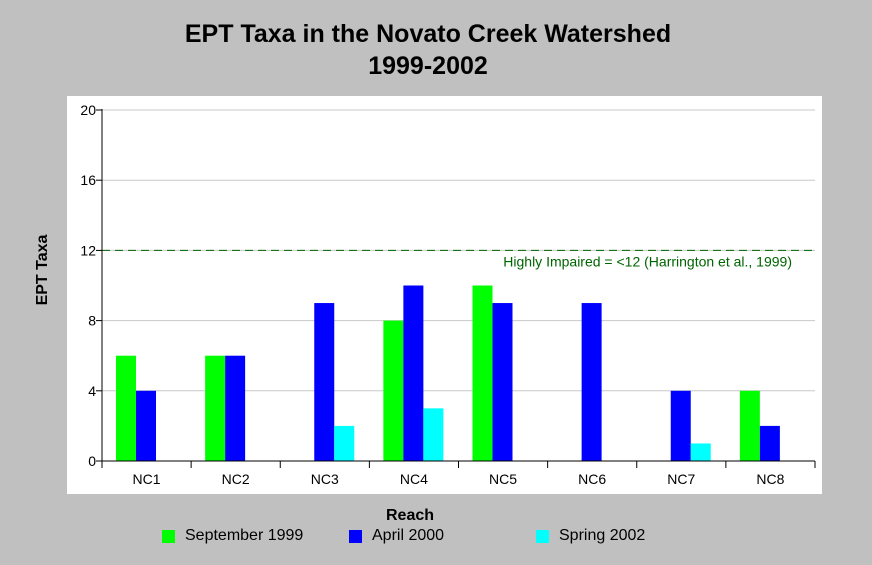  What do you see at coordinates (414, 479) in the screenshot?
I see `x-tick-label: NC4` at bounding box center [414, 479].